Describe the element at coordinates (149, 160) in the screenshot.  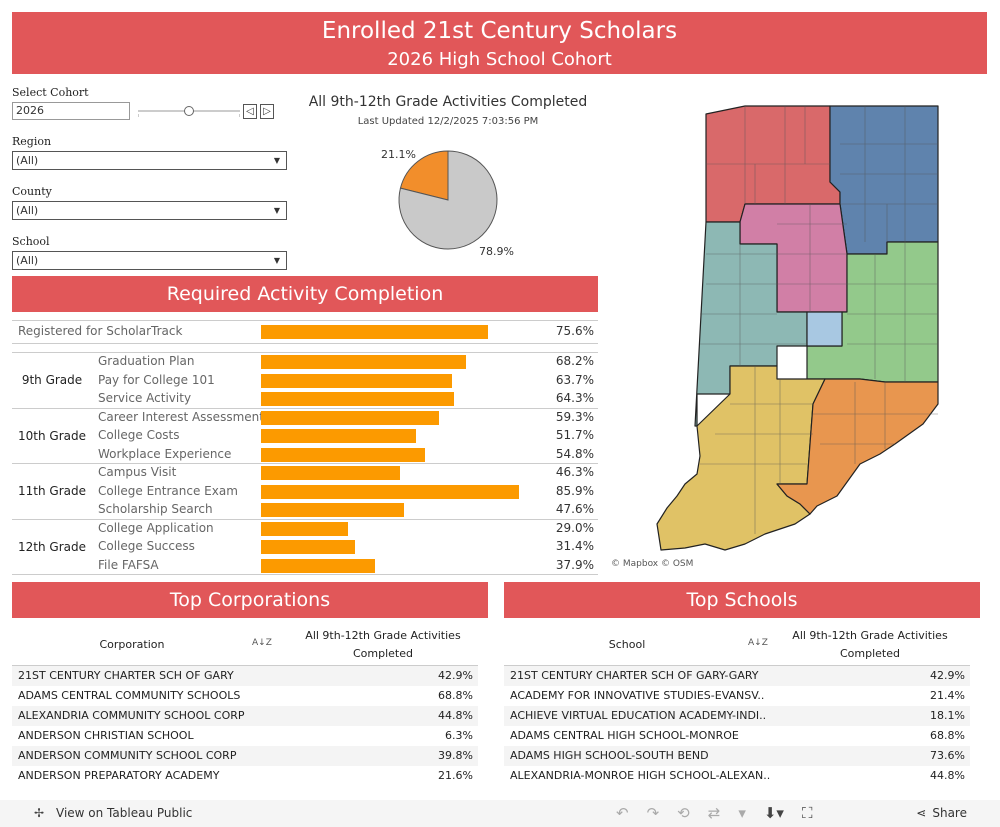
I see `region-select: (All) ▼` at that location.